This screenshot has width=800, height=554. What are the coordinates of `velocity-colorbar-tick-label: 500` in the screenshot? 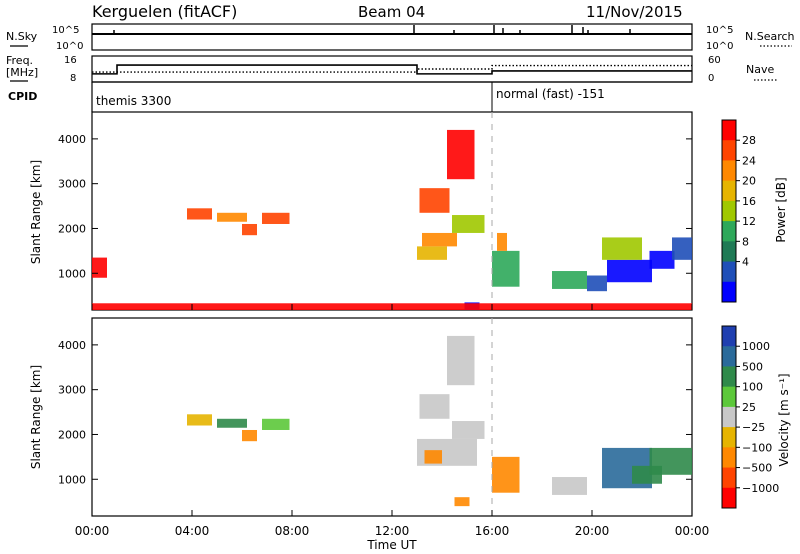 It's located at (752, 366).